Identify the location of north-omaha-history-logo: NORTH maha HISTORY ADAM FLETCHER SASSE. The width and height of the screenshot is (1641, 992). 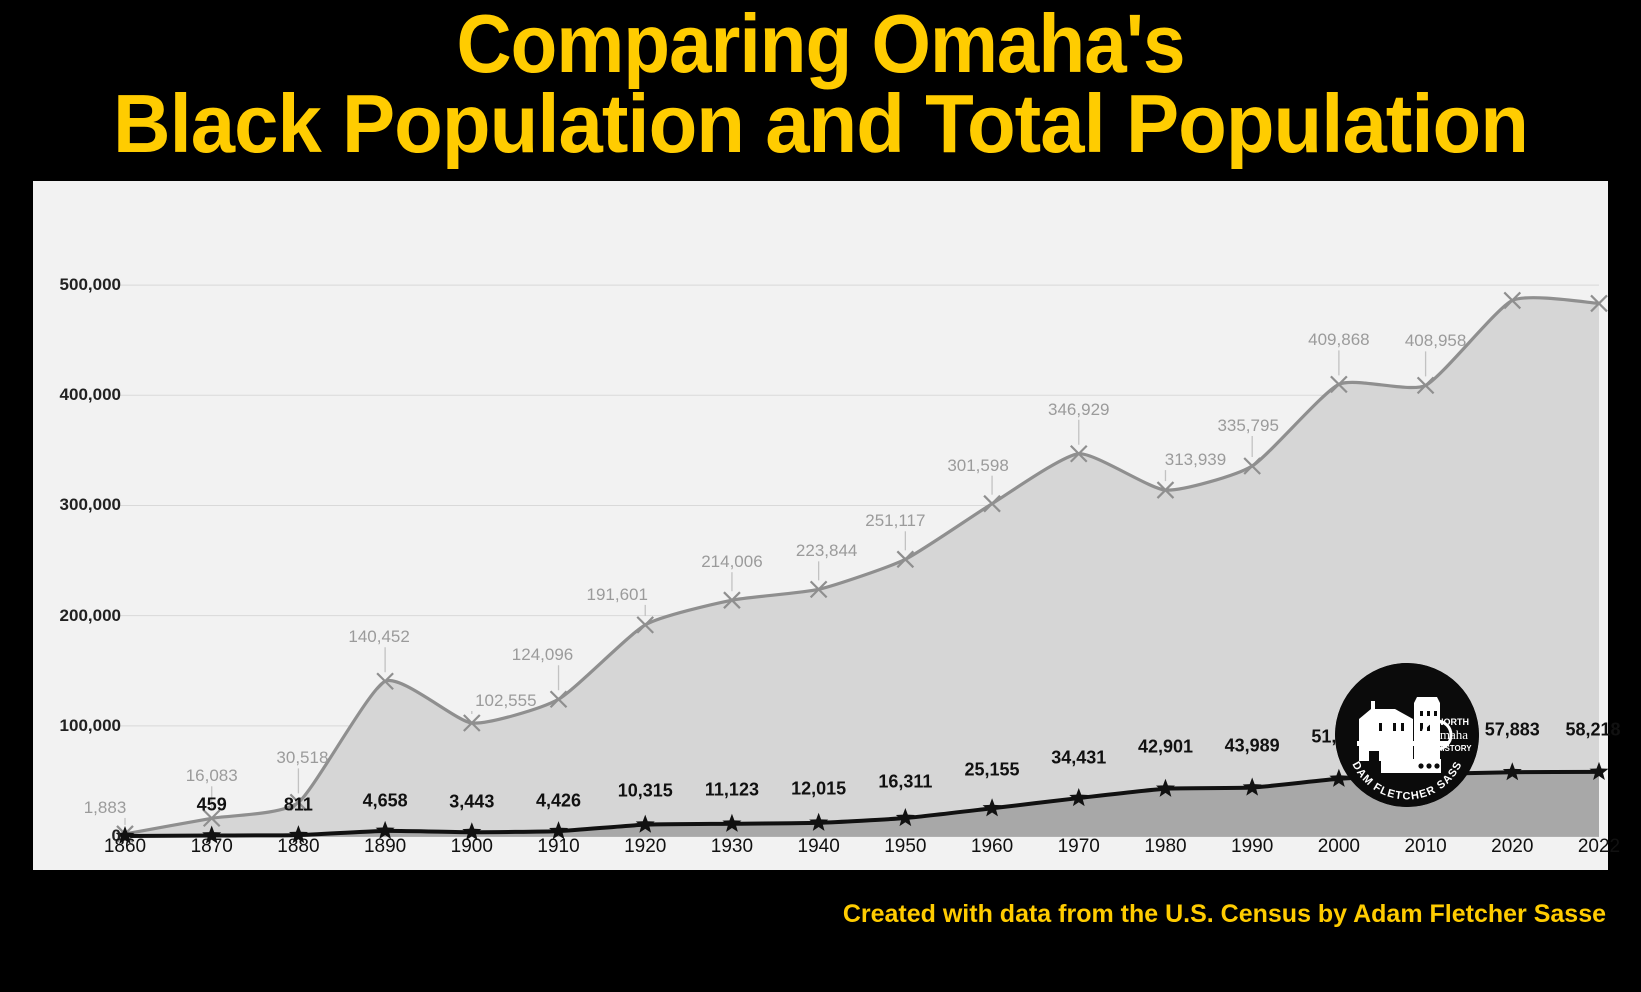
(1407, 735).